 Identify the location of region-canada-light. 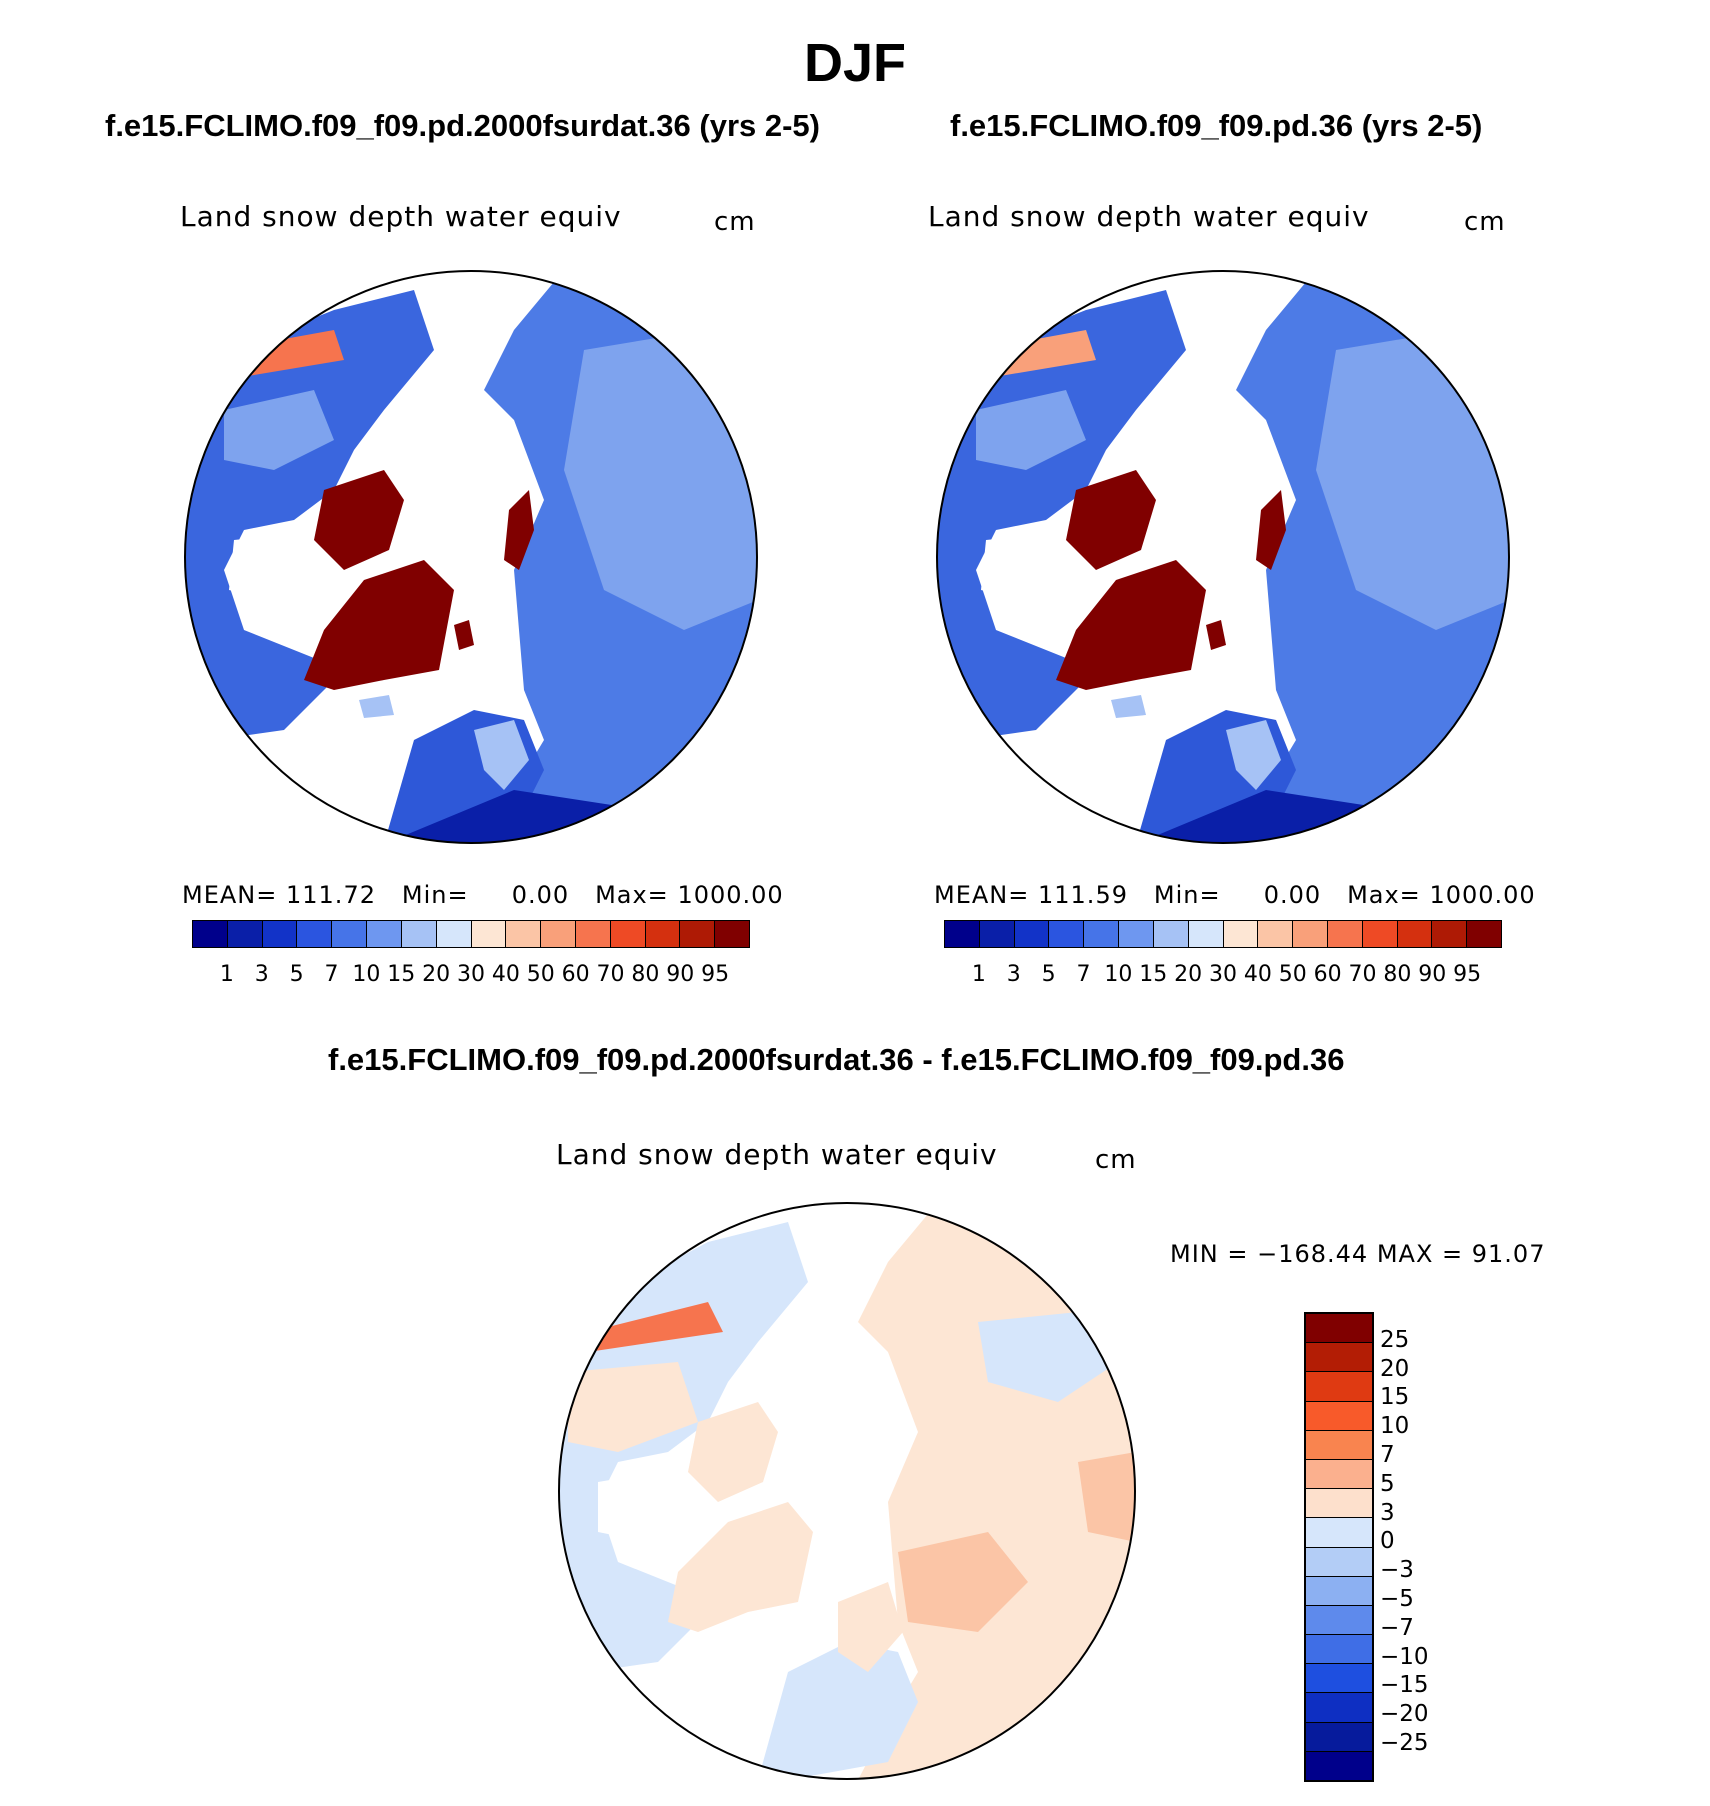
(279, 430).